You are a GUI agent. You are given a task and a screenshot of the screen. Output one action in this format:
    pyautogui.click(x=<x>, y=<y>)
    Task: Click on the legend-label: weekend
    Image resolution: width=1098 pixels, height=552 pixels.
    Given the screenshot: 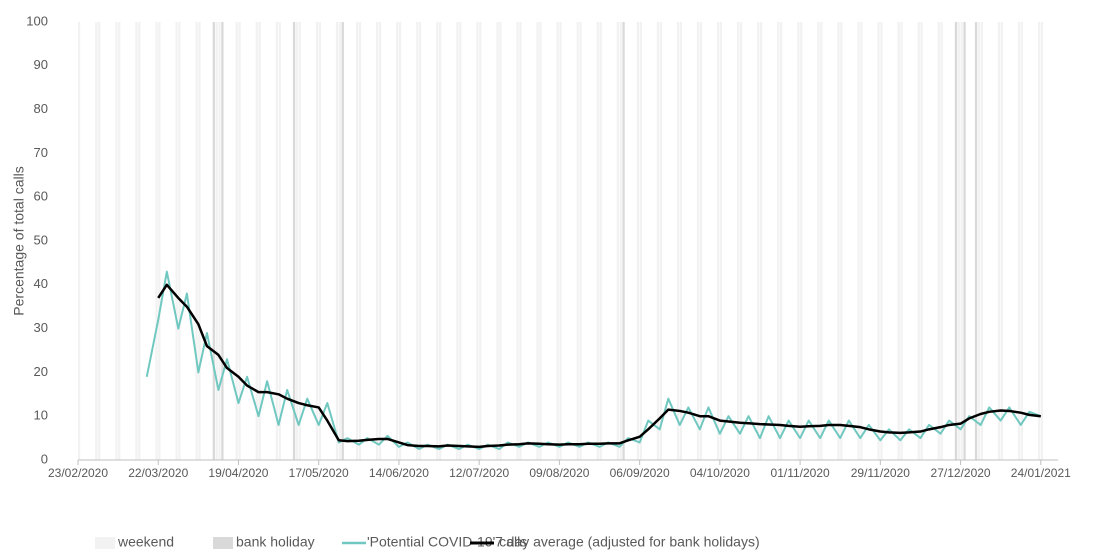 What is the action you would take?
    pyautogui.click(x=145, y=542)
    